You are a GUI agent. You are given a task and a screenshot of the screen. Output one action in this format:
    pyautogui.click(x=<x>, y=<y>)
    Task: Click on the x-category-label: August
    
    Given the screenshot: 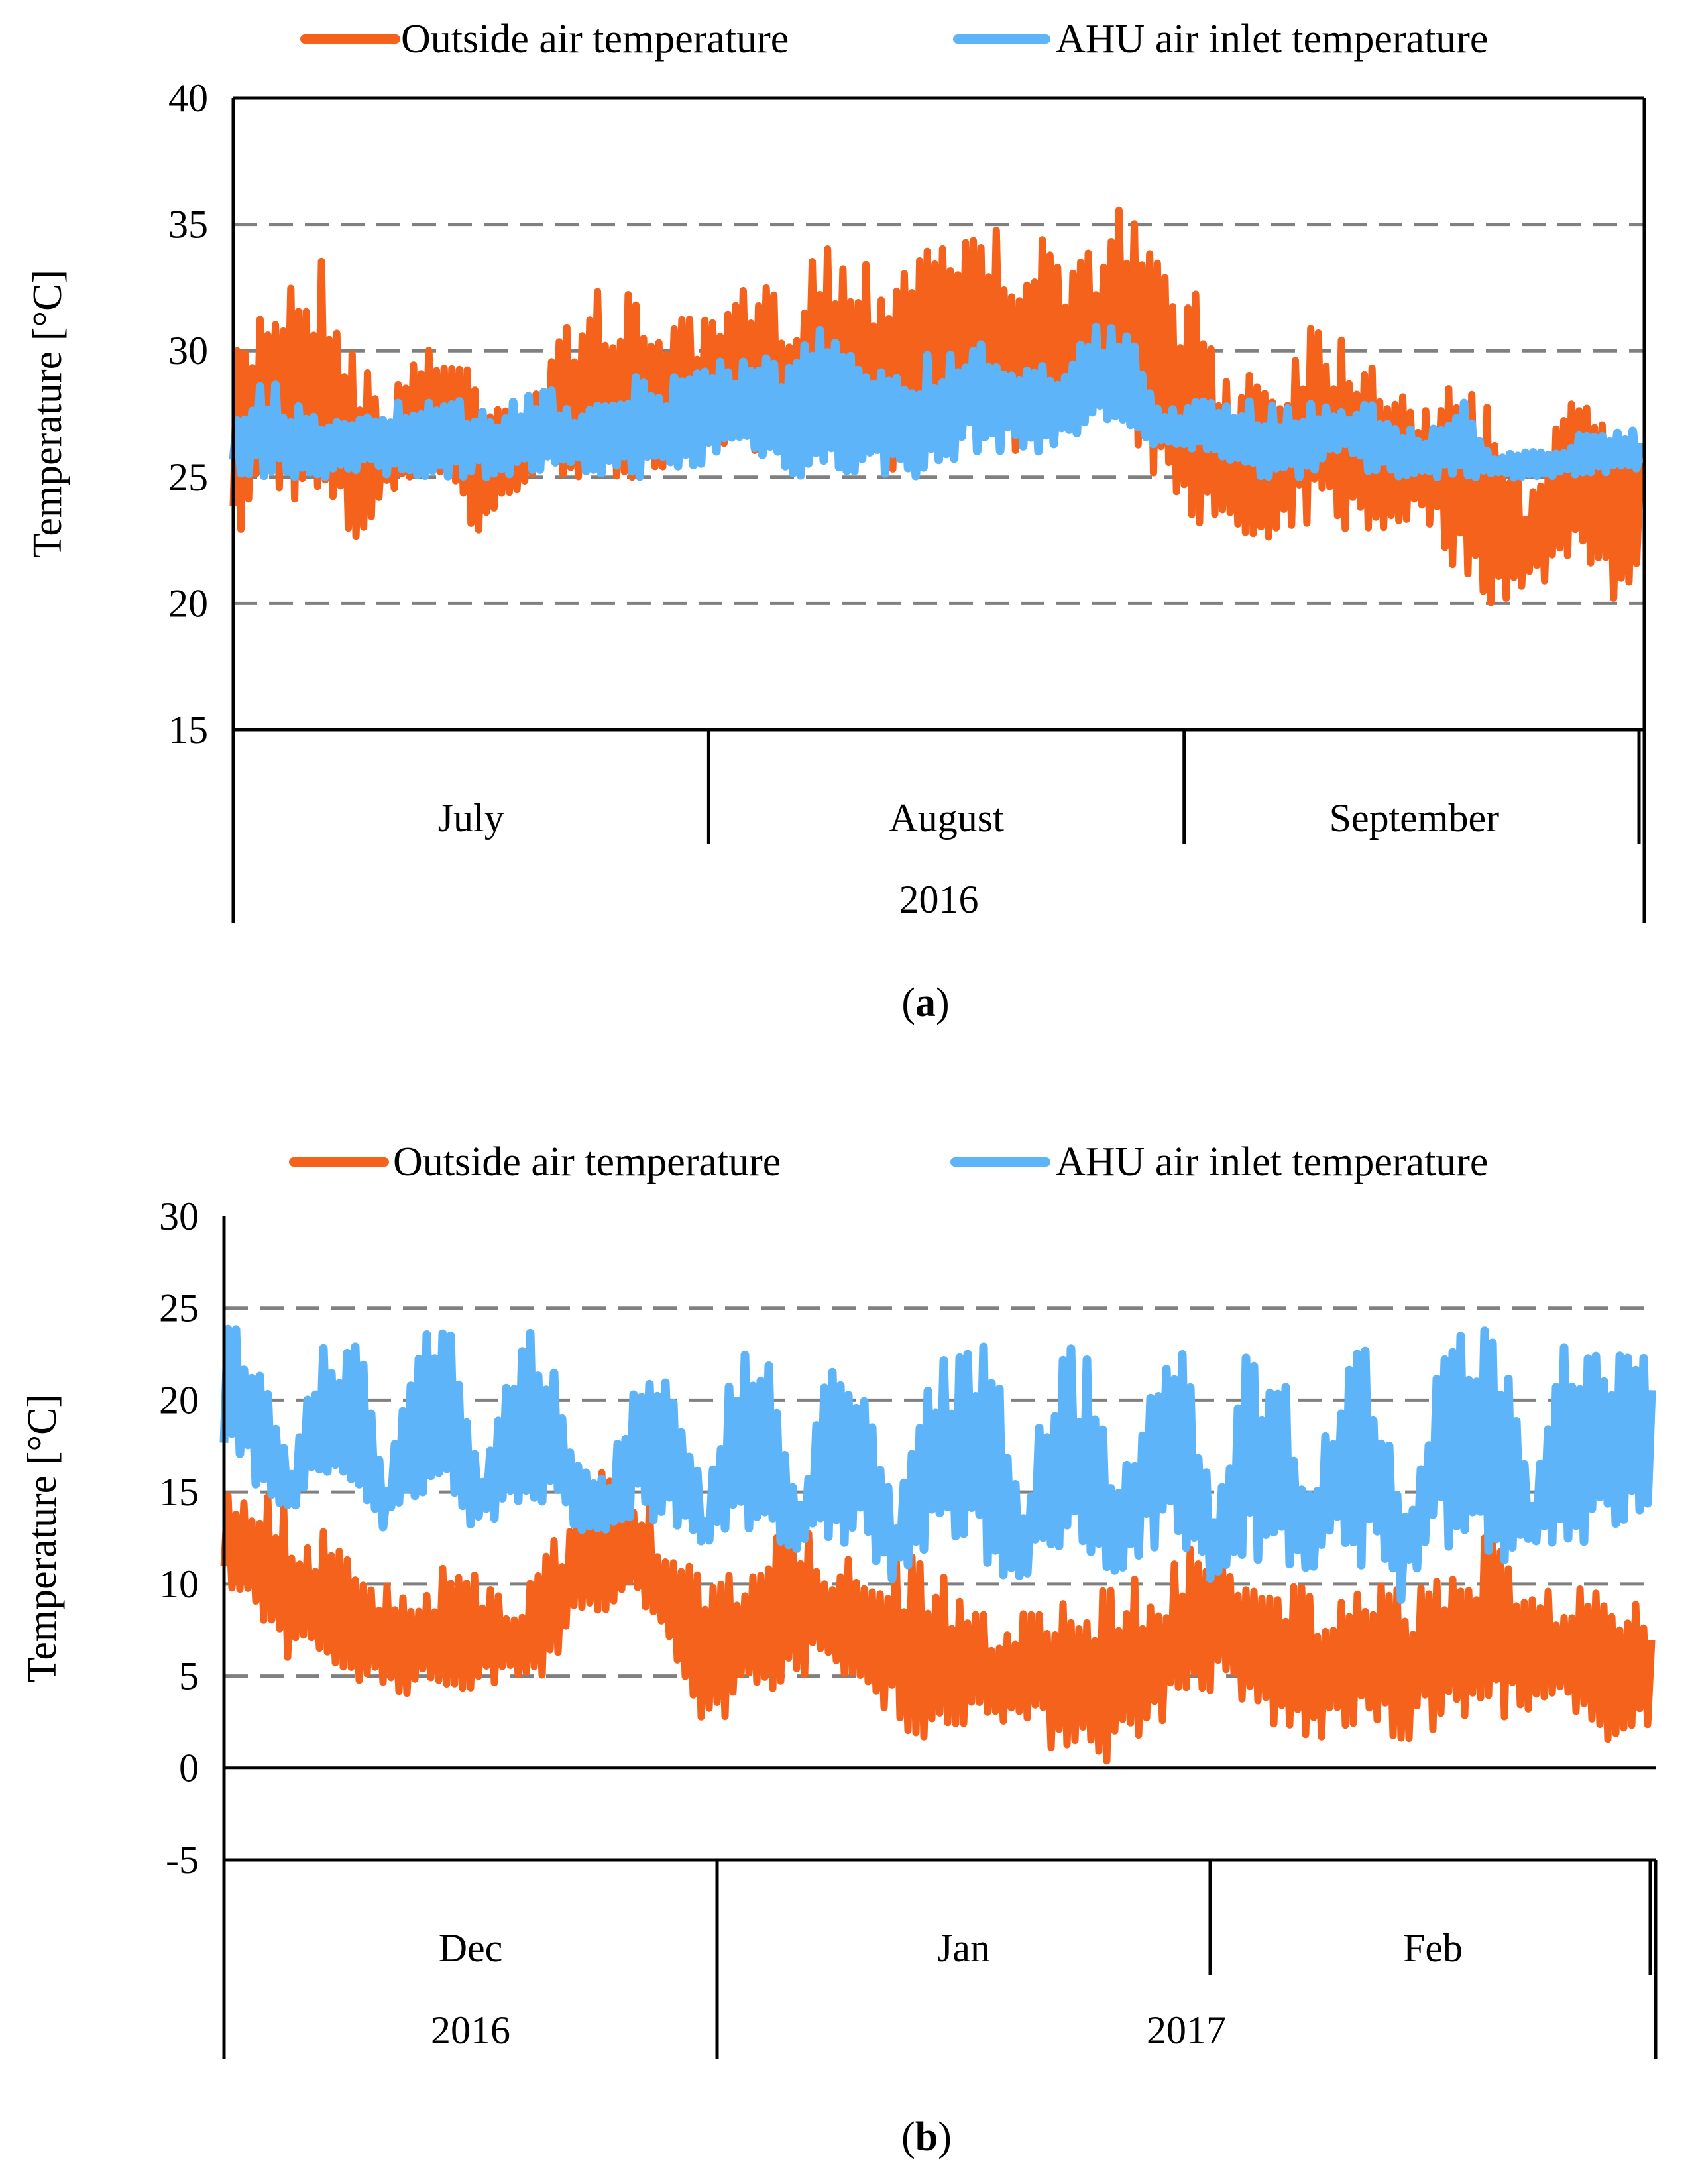 What is the action you would take?
    pyautogui.click(x=947, y=818)
    